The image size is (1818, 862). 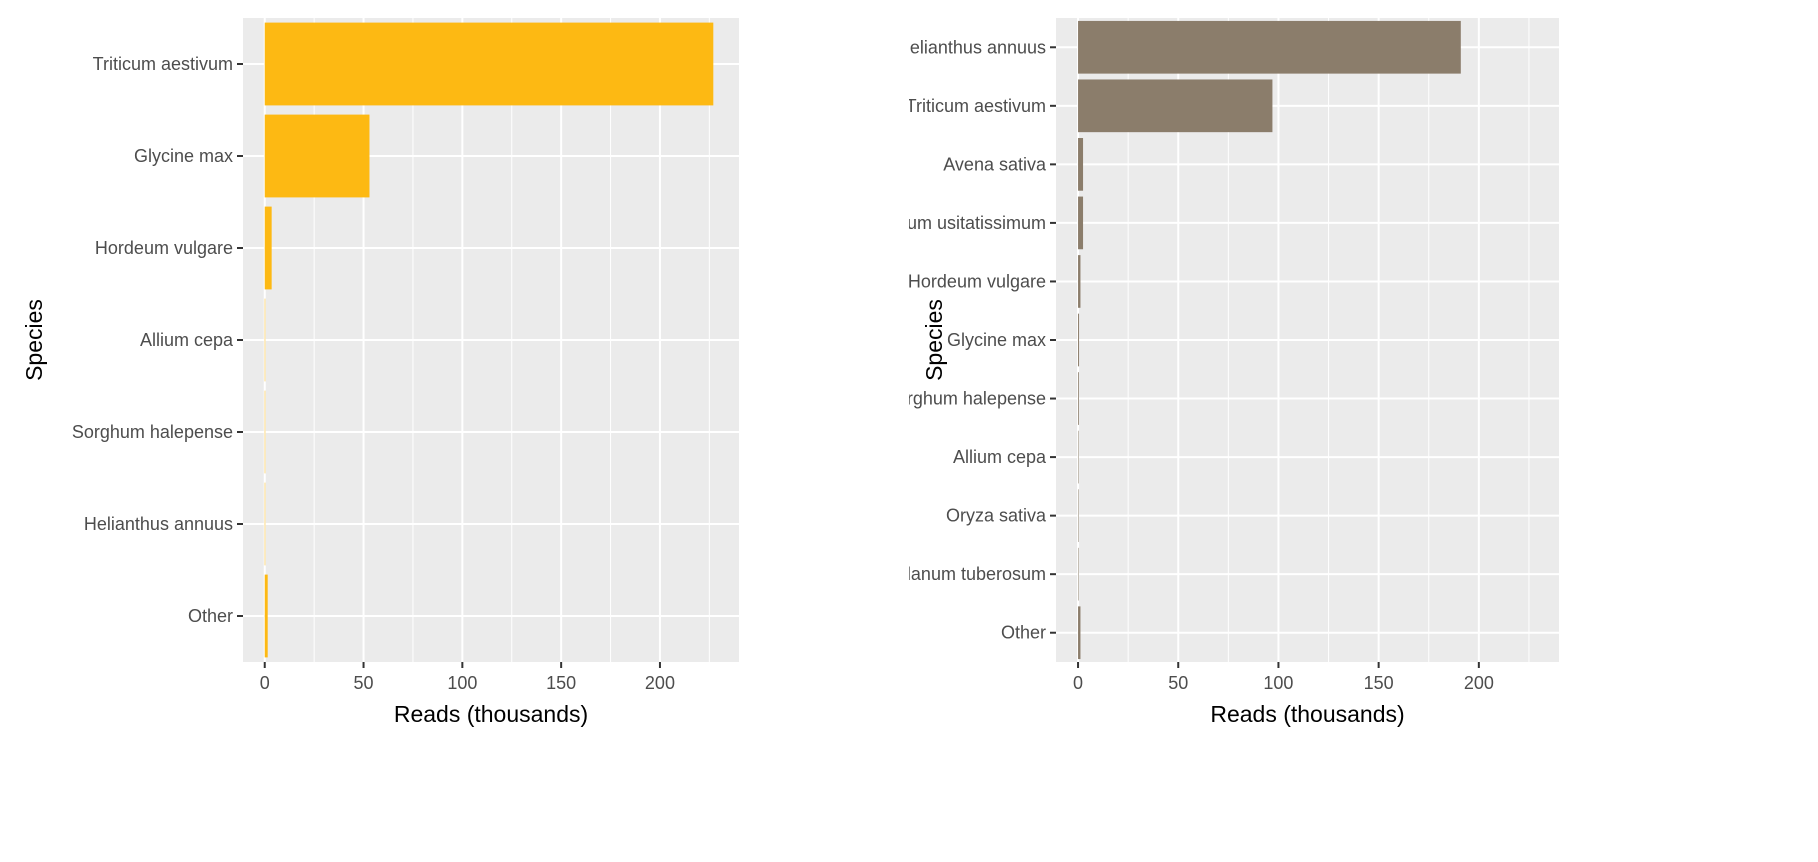 What do you see at coordinates (1379, 683) in the screenshot?
I see `right-chart-x-tick-label: 150` at bounding box center [1379, 683].